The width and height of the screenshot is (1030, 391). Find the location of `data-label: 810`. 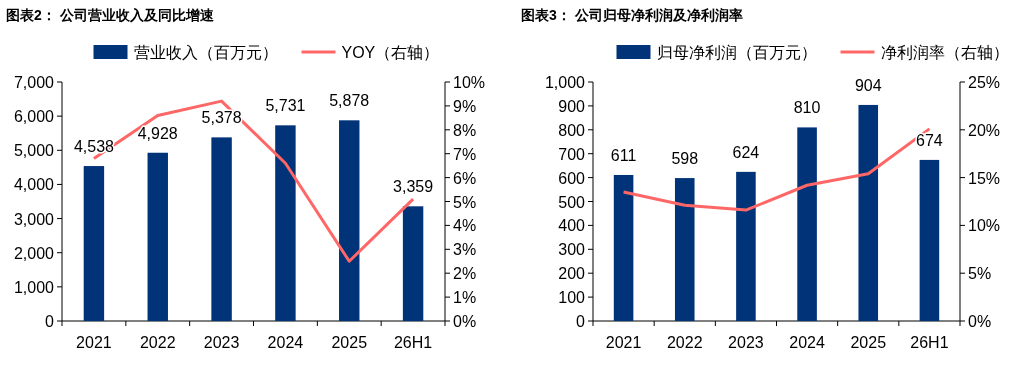

data-label: 810 is located at coordinates (807, 108).